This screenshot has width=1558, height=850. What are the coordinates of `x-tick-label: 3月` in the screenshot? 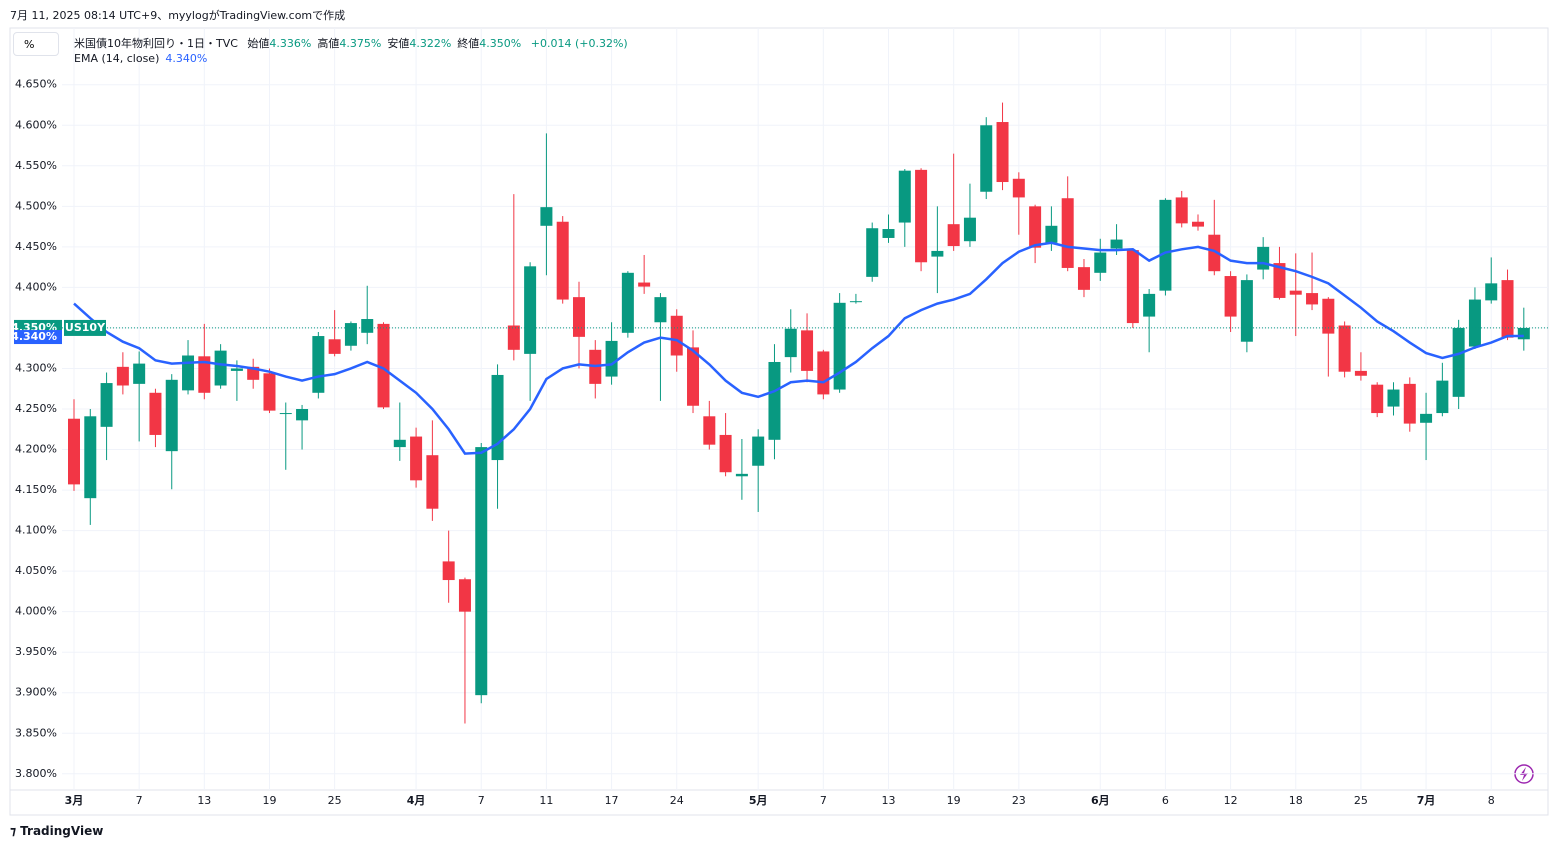 It's located at (74, 800).